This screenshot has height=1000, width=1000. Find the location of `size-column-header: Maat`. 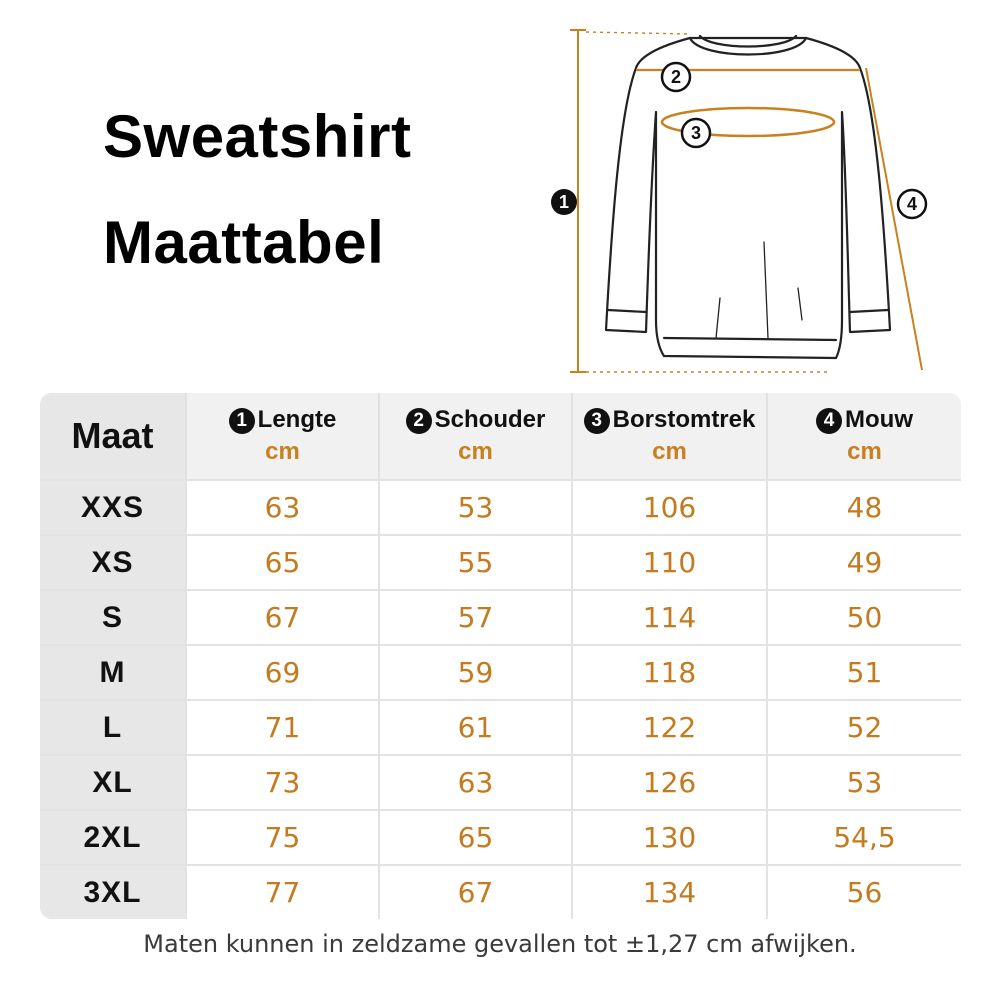

size-column-header: Maat is located at coordinates (112, 436).